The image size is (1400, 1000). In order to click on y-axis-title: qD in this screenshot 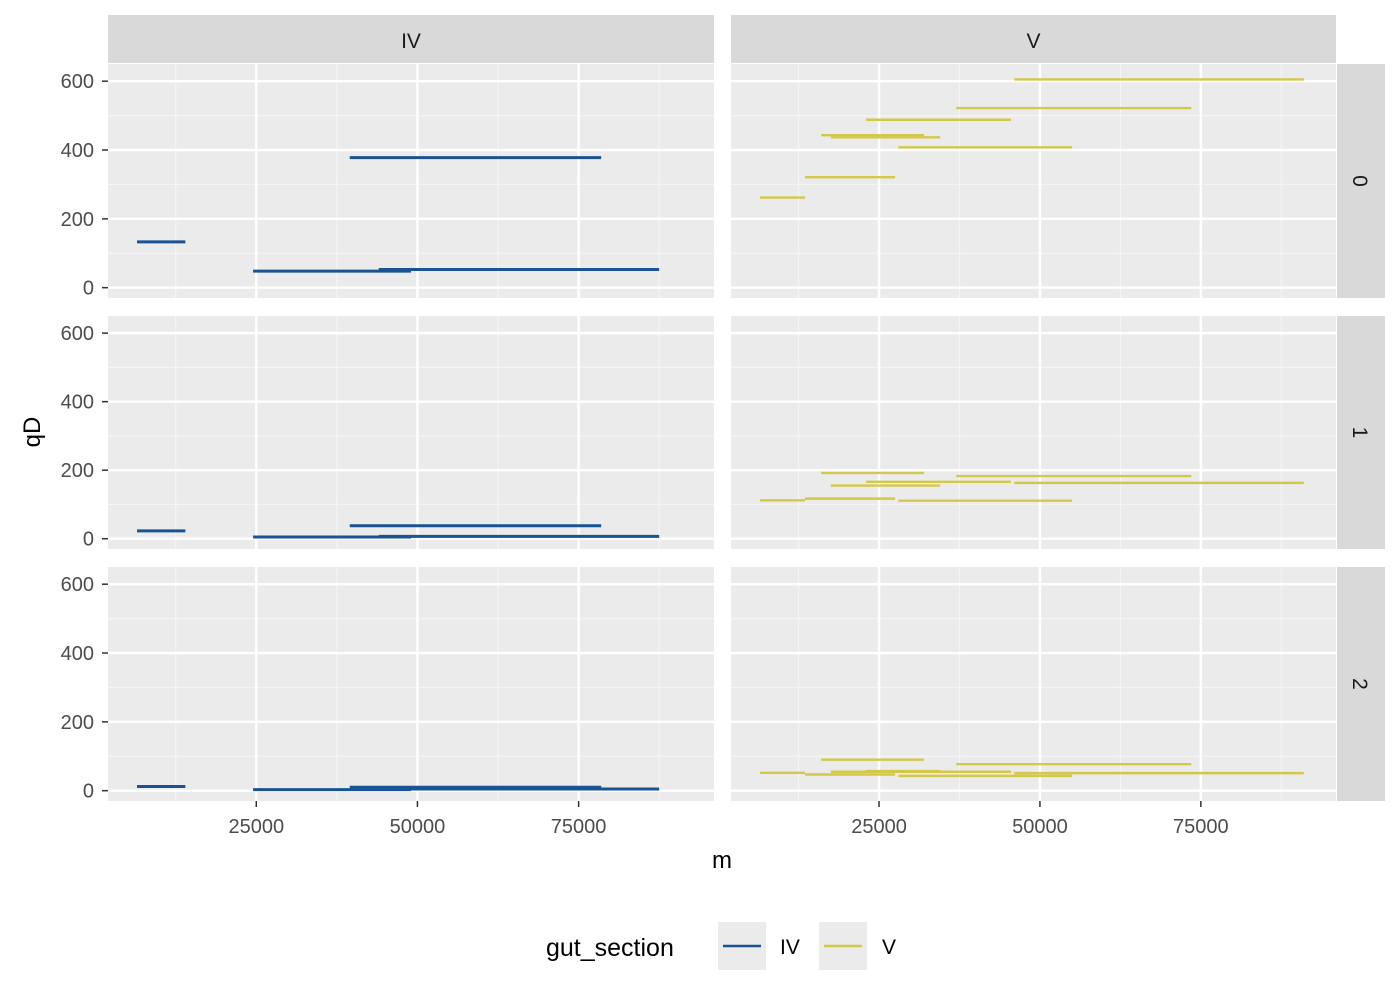, I will do `click(32, 432)`.